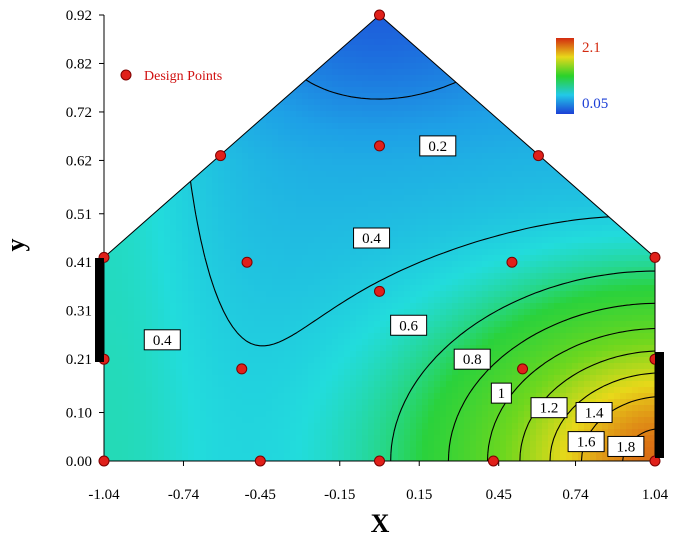 The image size is (679, 541). Describe the element at coordinates (126, 75) in the screenshot. I see `legend-marker` at that location.